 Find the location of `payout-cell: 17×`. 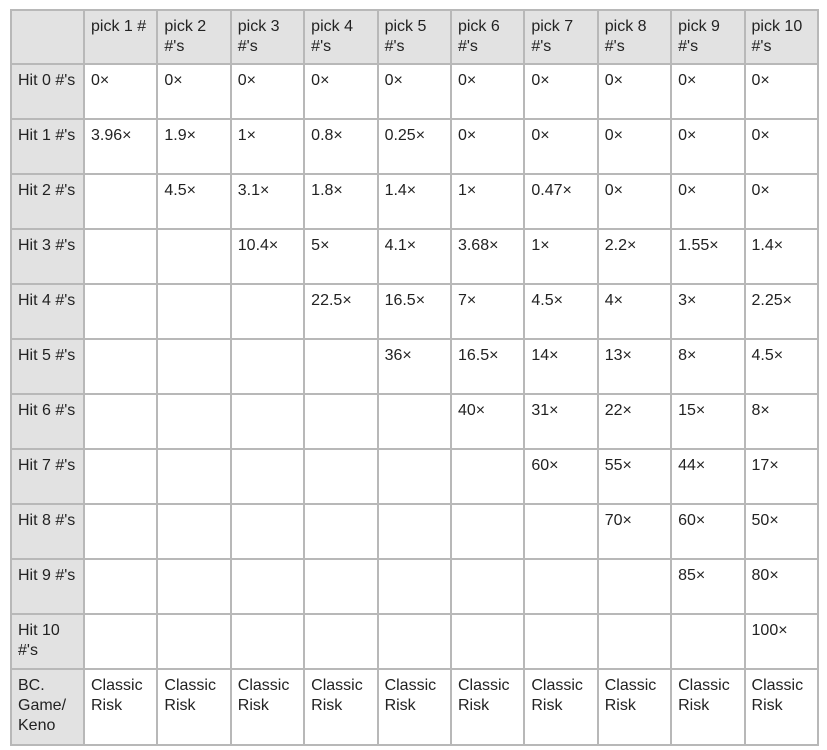

payout-cell: 17× is located at coordinates (781, 476).